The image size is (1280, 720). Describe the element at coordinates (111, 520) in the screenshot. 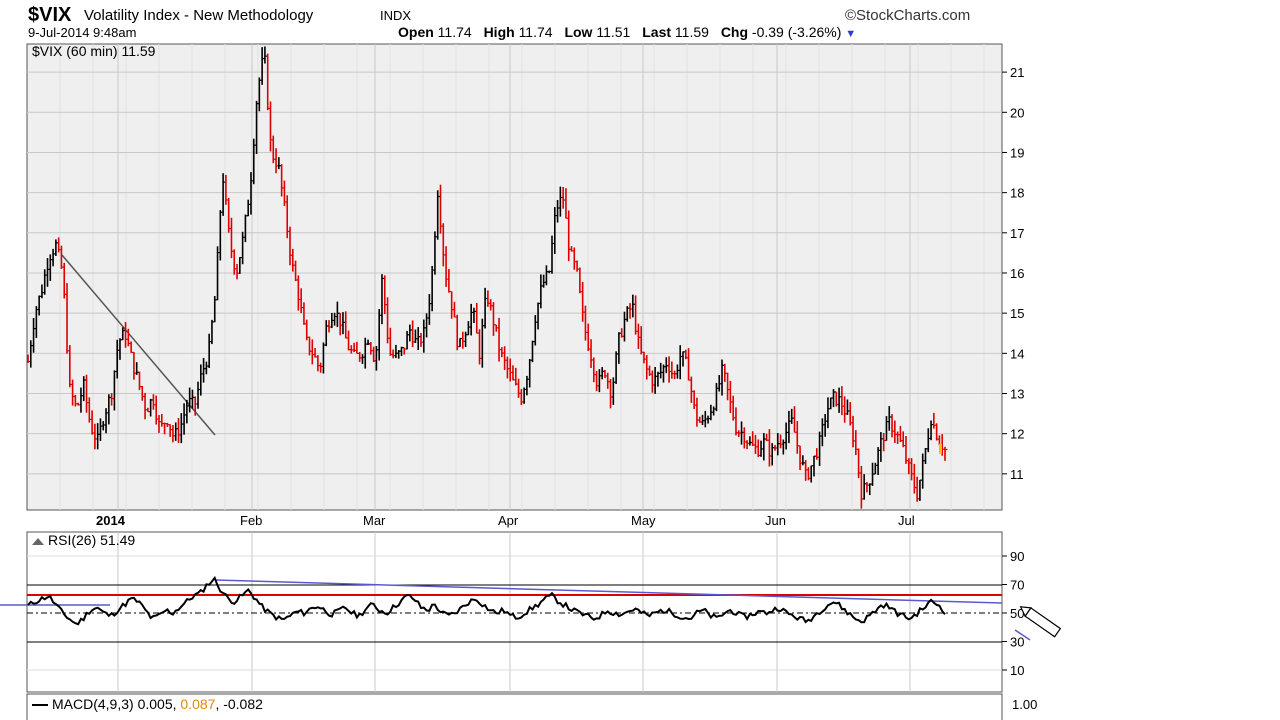

I see `x-tick-label: 2014` at that location.